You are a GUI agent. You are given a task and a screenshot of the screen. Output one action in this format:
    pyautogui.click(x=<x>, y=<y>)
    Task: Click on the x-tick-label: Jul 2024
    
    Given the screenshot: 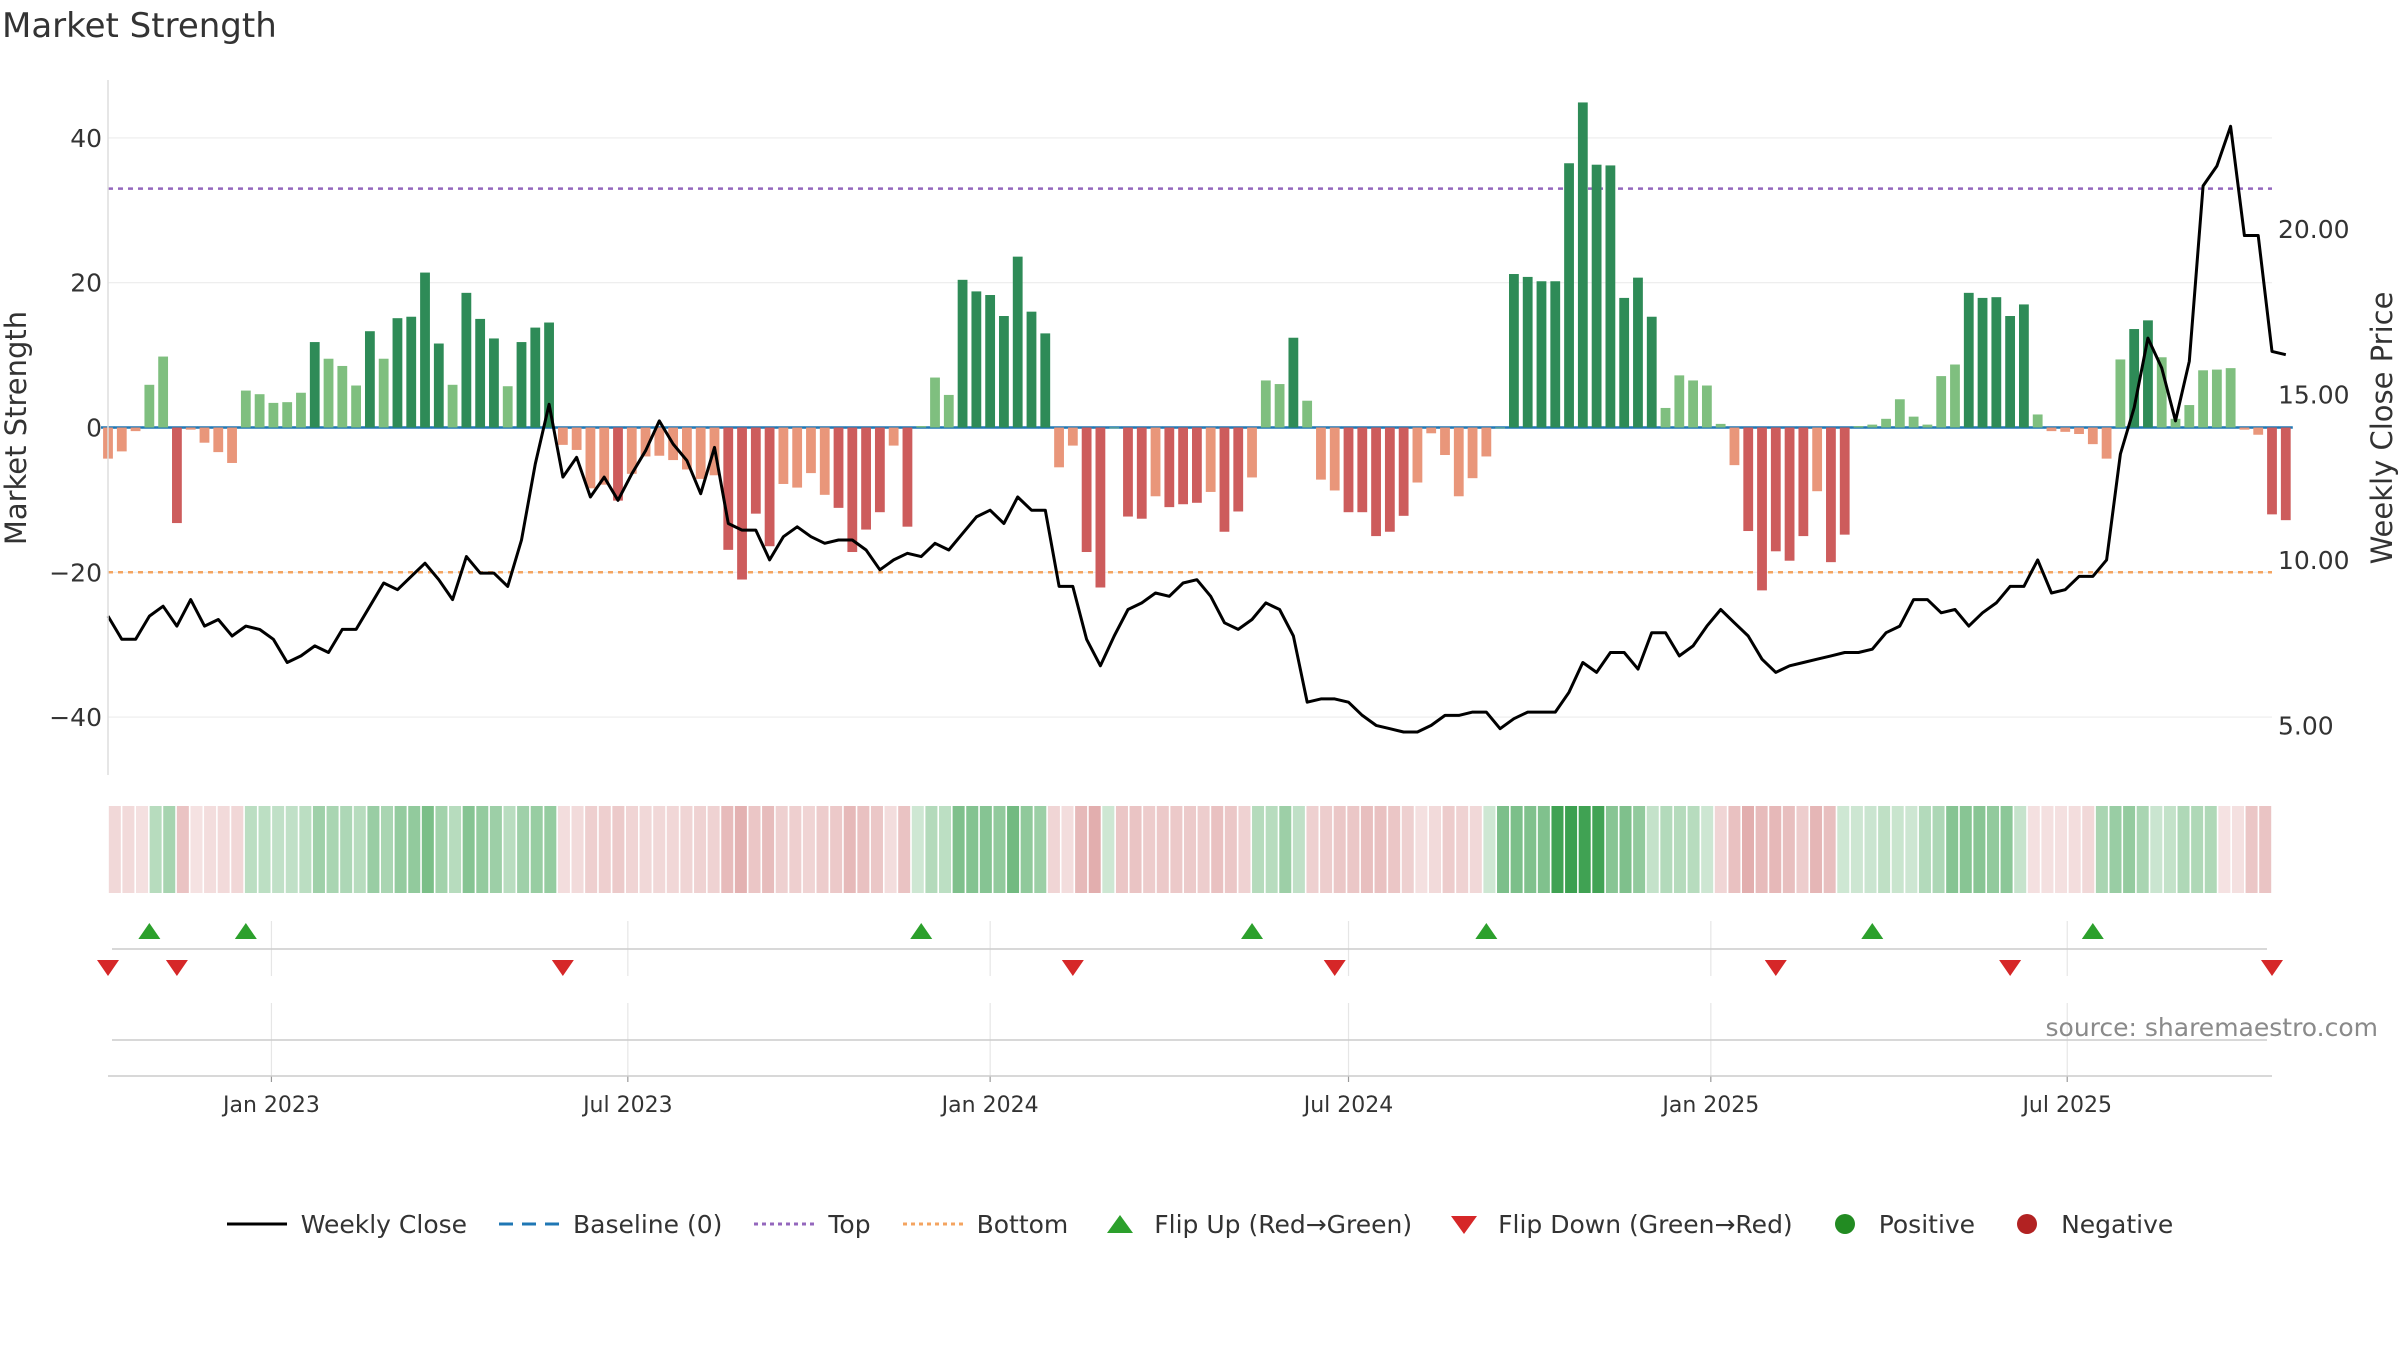 What is the action you would take?
    pyautogui.click(x=1348, y=1105)
    